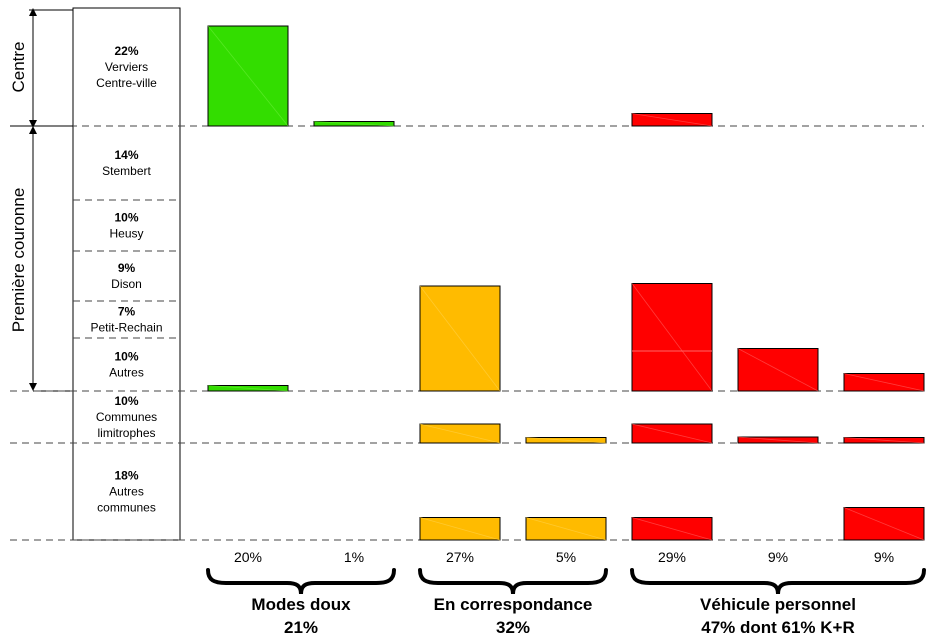 The height and width of the screenshot is (639, 926). What do you see at coordinates (126, 328) in the screenshot?
I see `zone-name-label: Petit-Rechain` at bounding box center [126, 328].